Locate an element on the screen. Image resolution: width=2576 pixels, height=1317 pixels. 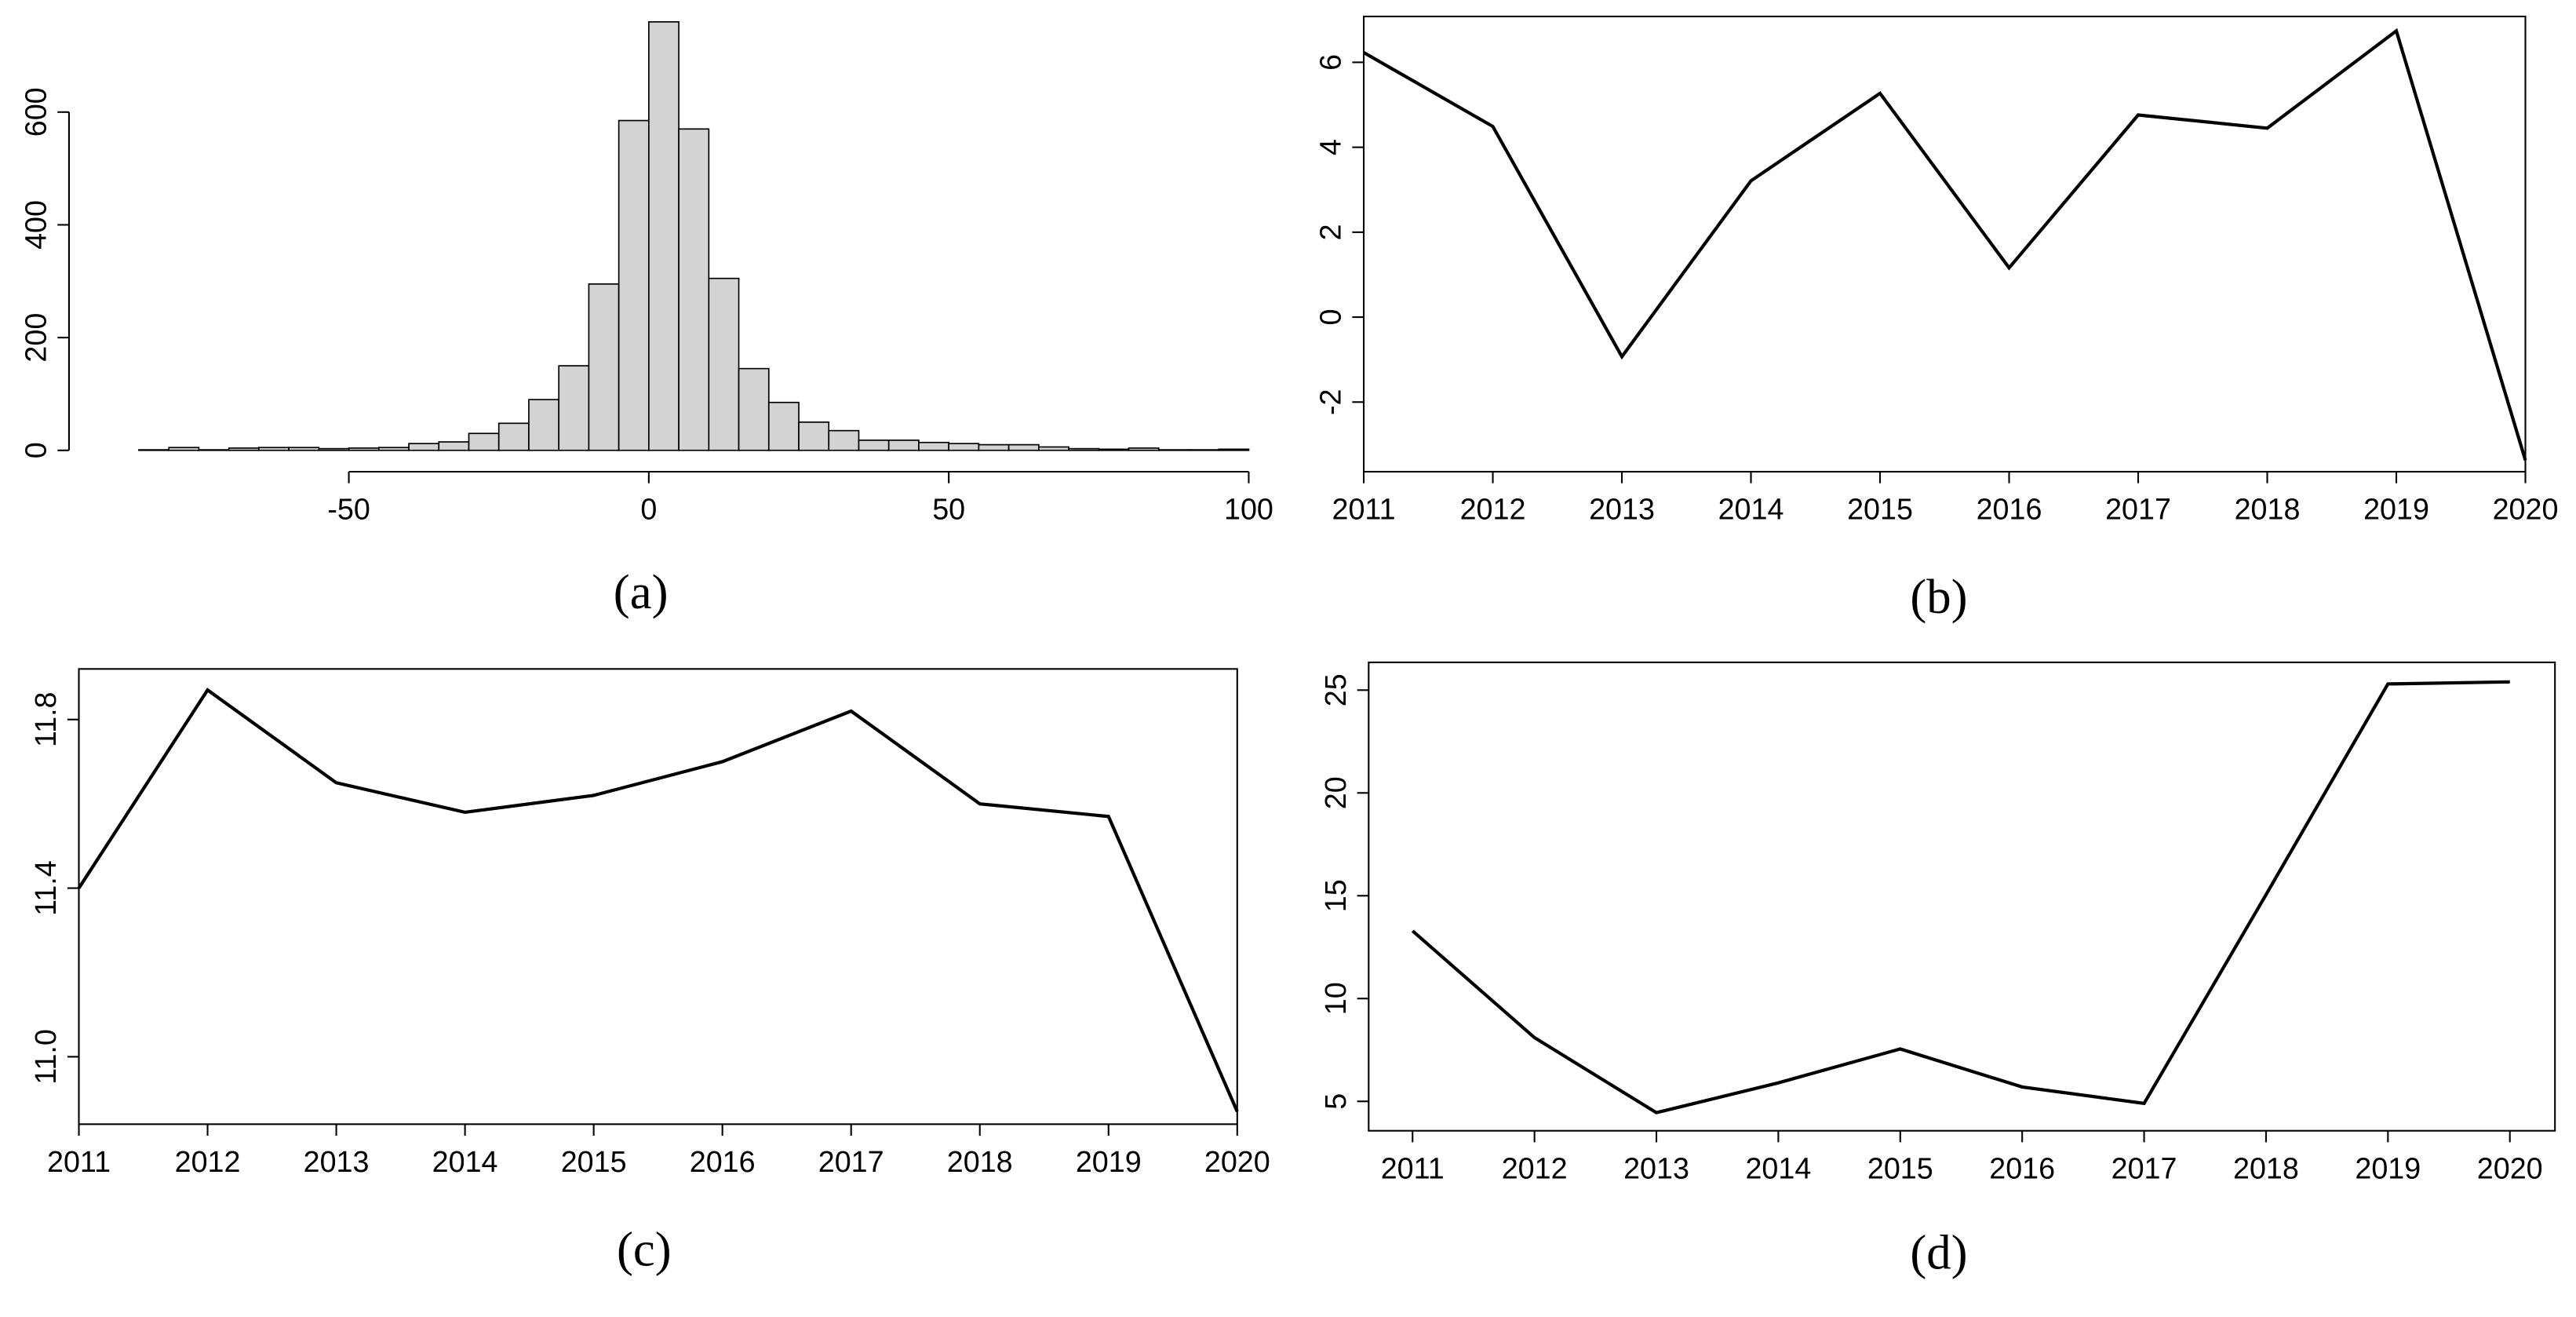
x-tick-label: -50 is located at coordinates (348, 509).